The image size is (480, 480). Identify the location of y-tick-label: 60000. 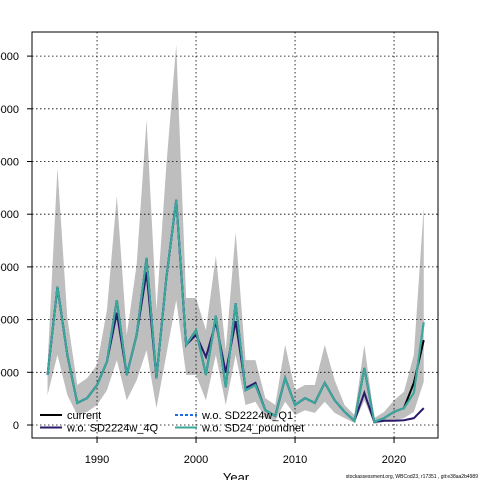
(9, 110).